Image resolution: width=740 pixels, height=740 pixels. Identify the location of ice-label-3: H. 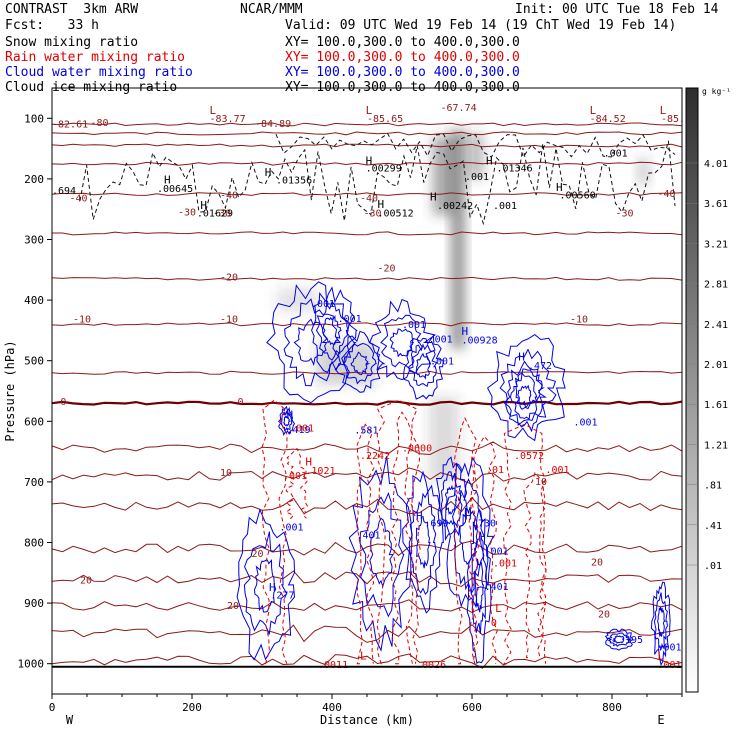
(489, 160).